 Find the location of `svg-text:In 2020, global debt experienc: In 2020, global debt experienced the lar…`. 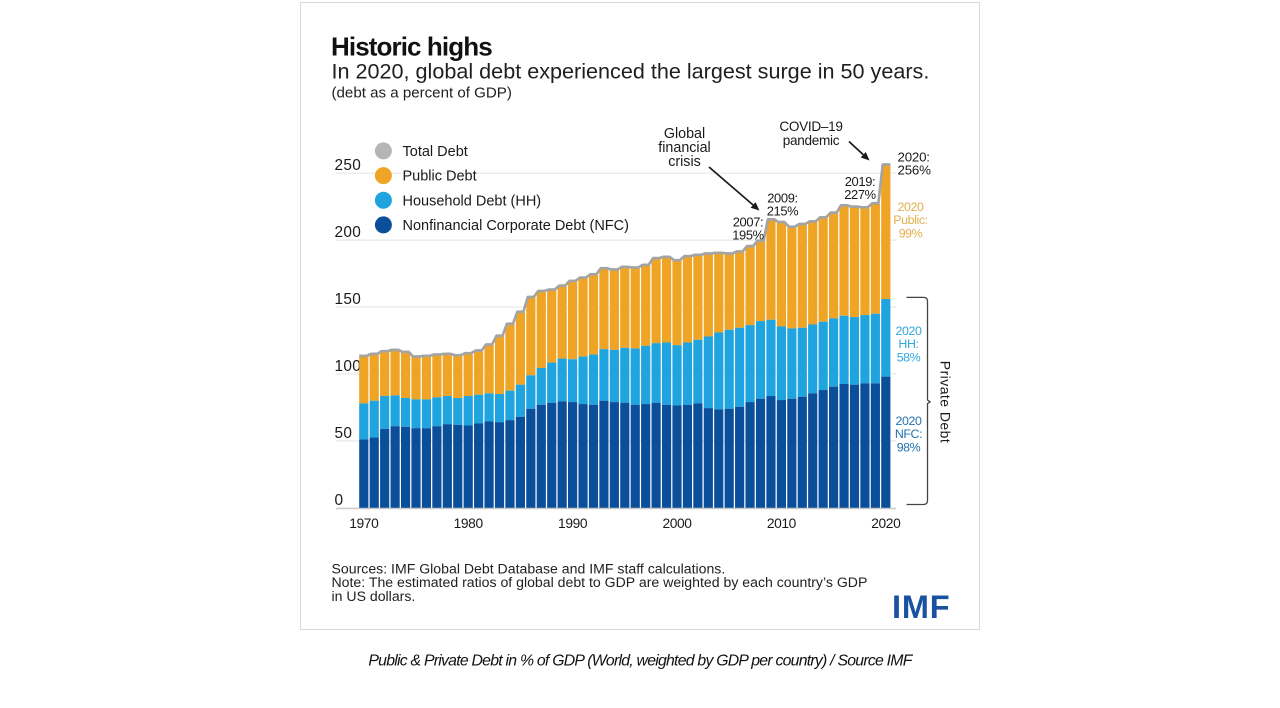

svg-text:In 2020, global debt experienc: In 2020, global debt experienced the lar… is located at coordinates (631, 71).